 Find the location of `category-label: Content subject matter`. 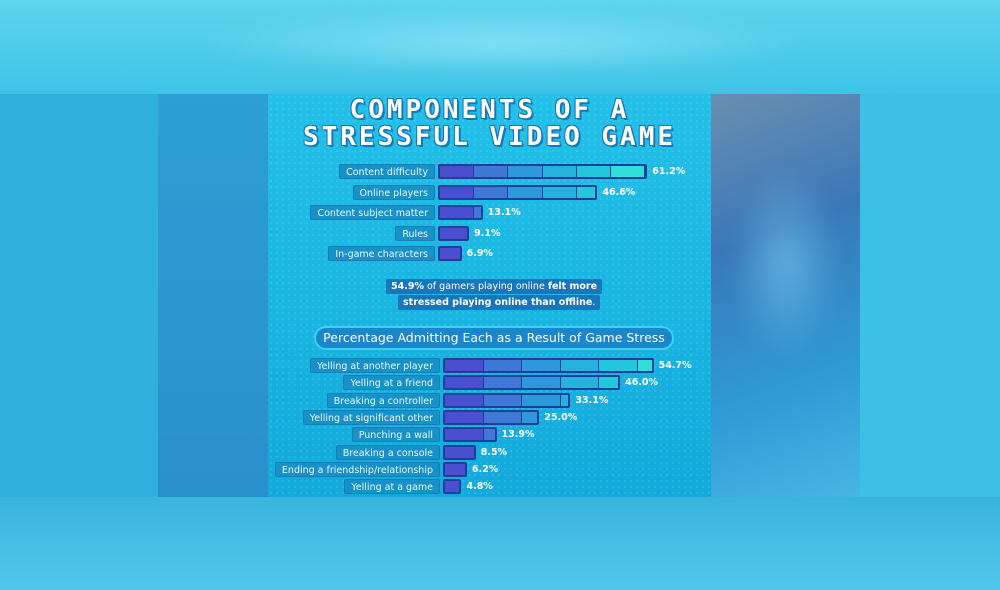

category-label: Content subject matter is located at coordinates (372, 212).